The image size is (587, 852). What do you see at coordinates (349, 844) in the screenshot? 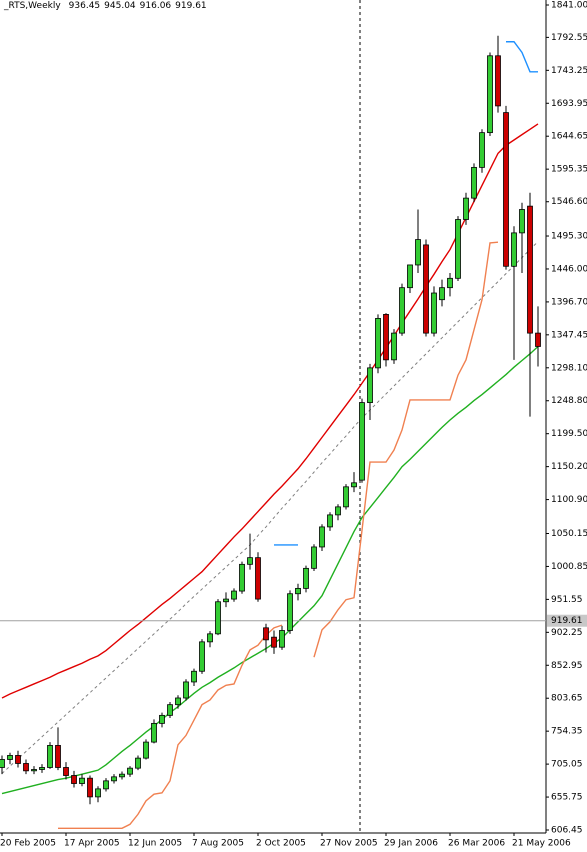
I see `x-tick-label: 27 Nov 2005` at bounding box center [349, 844].